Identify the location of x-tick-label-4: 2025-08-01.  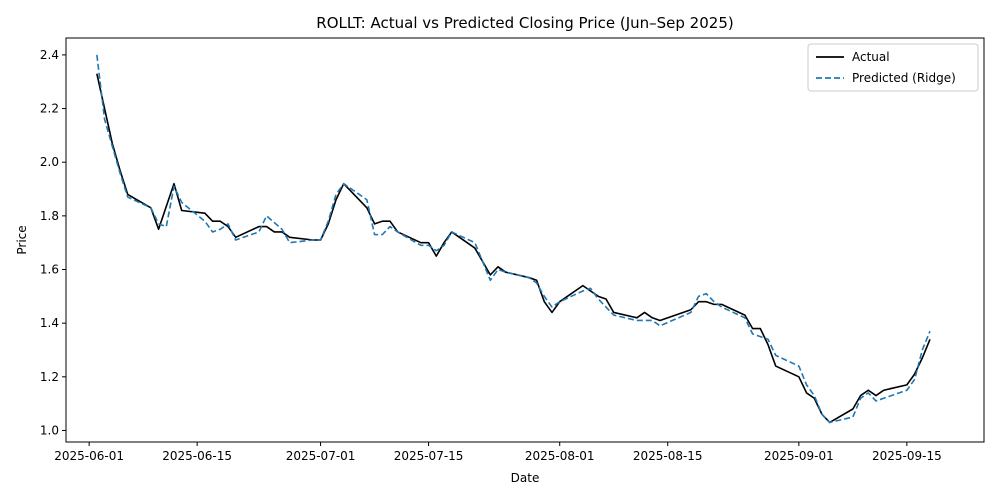
(560, 456).